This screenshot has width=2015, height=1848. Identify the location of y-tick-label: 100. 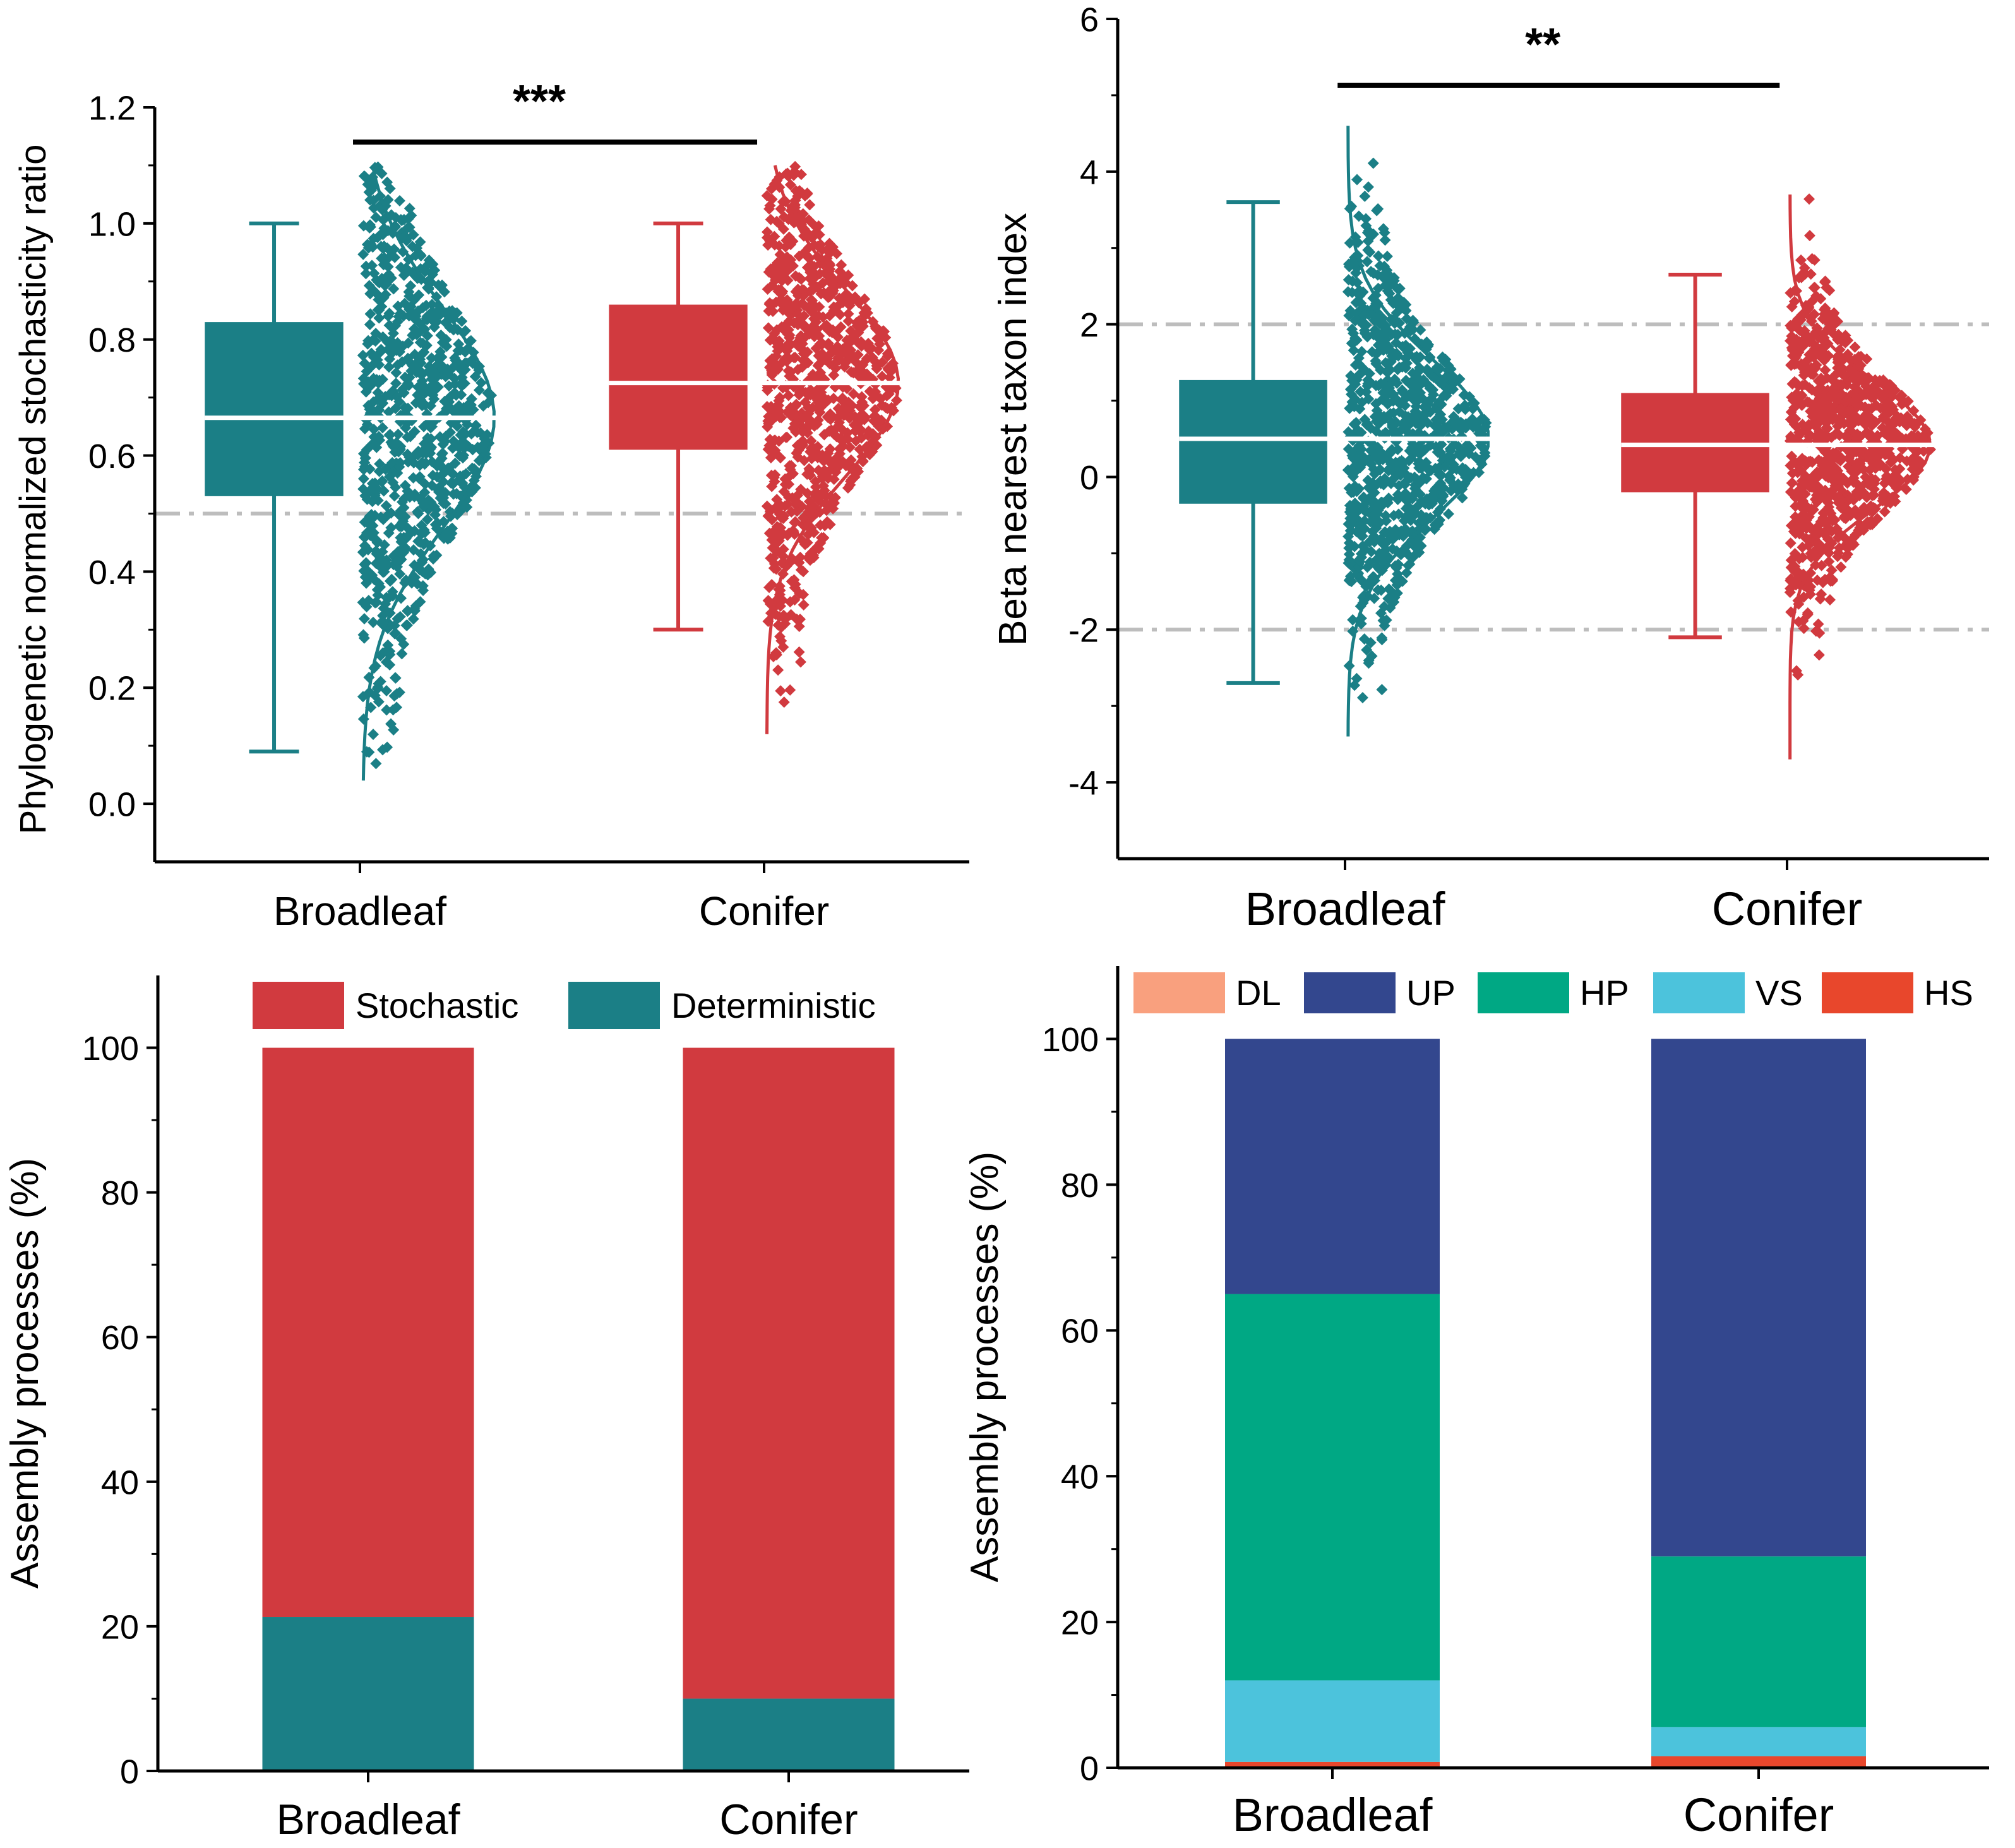
(111, 1049).